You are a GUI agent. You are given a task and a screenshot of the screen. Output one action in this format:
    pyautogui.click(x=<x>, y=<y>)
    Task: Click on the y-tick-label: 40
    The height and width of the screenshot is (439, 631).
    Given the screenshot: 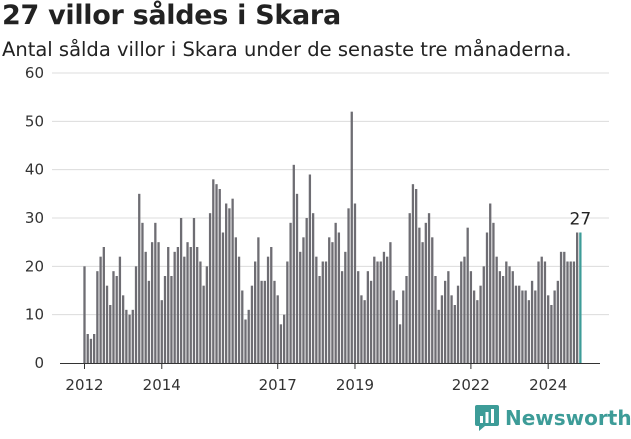 What is the action you would take?
    pyautogui.click(x=34, y=170)
    